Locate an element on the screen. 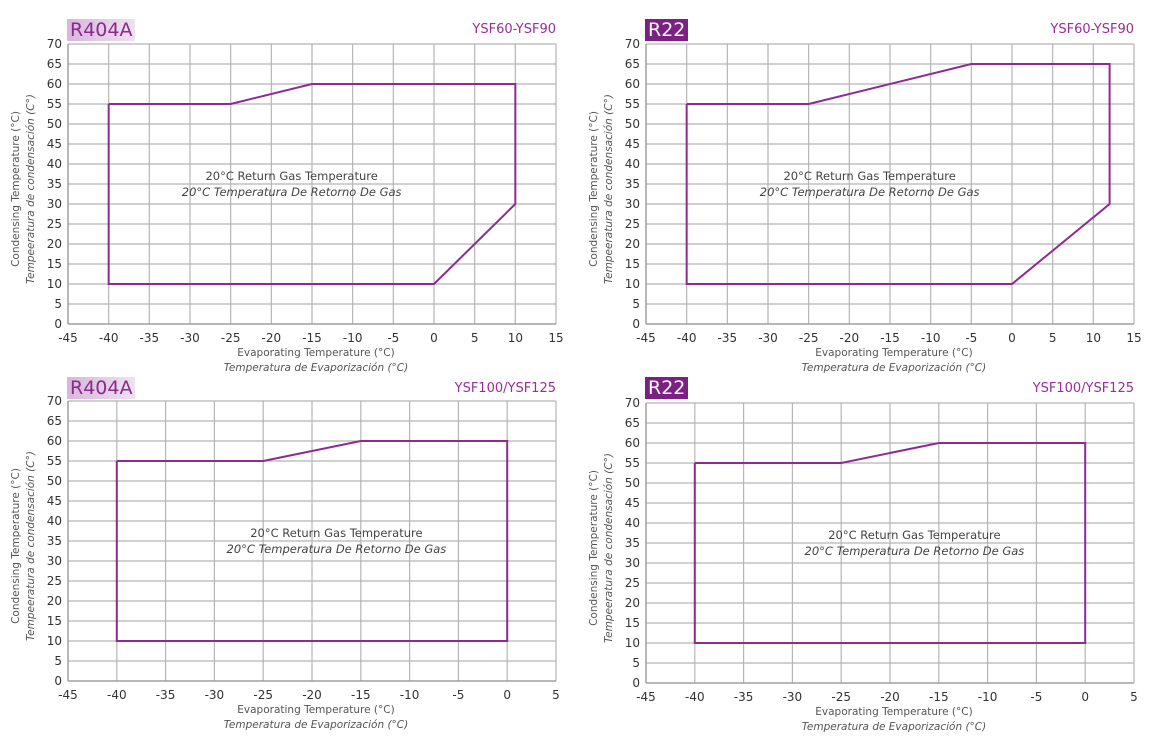 The height and width of the screenshot is (750, 1156). refrigerant-badge: R22 is located at coordinates (667, 388).